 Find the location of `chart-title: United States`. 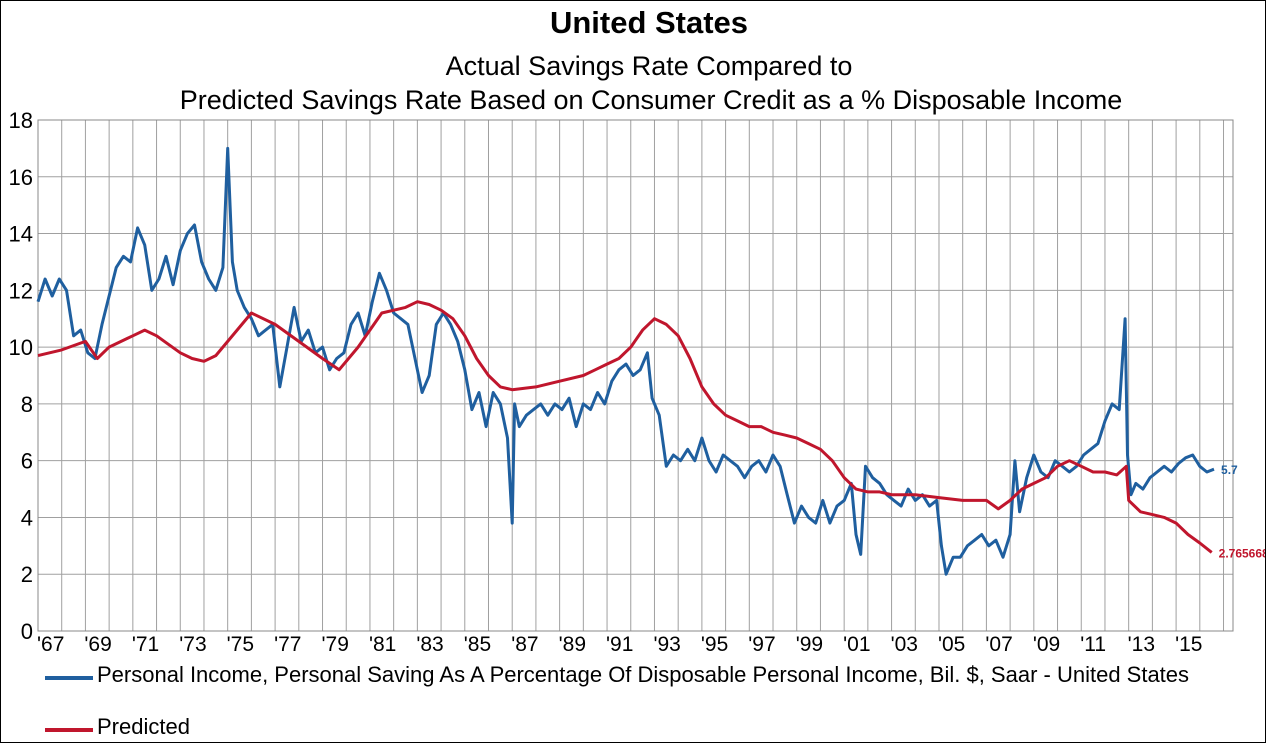

chart-title: United States is located at coordinates (649, 22).